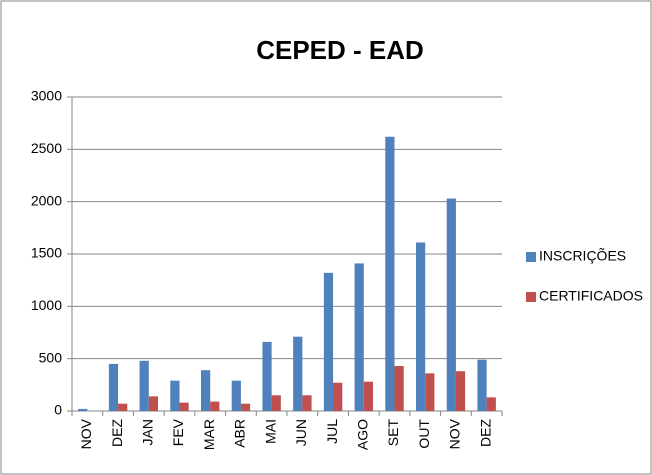 The width and height of the screenshot is (652, 475). What do you see at coordinates (582, 256) in the screenshot?
I see `legend-label: INSCRIÇÕES` at bounding box center [582, 256].